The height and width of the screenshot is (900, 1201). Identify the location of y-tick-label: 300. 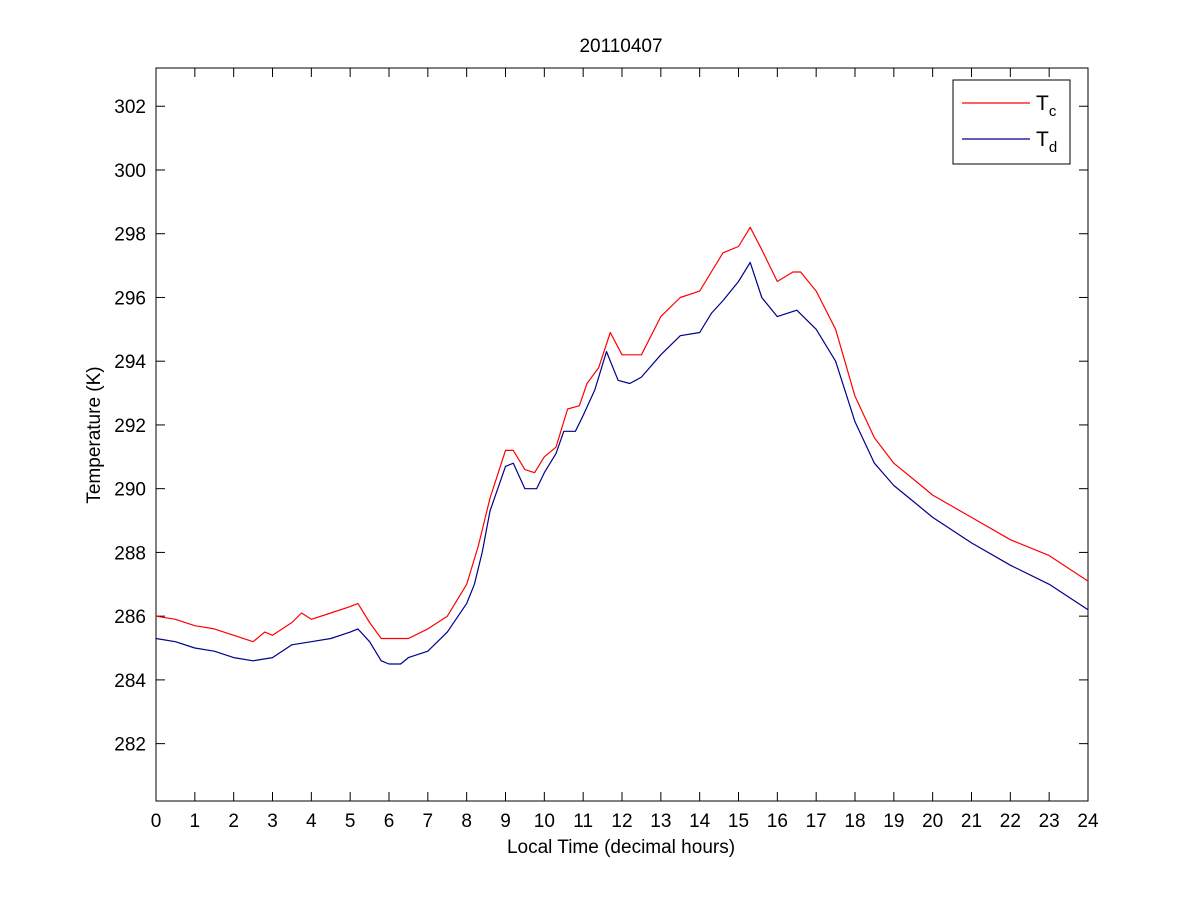
(130, 171).